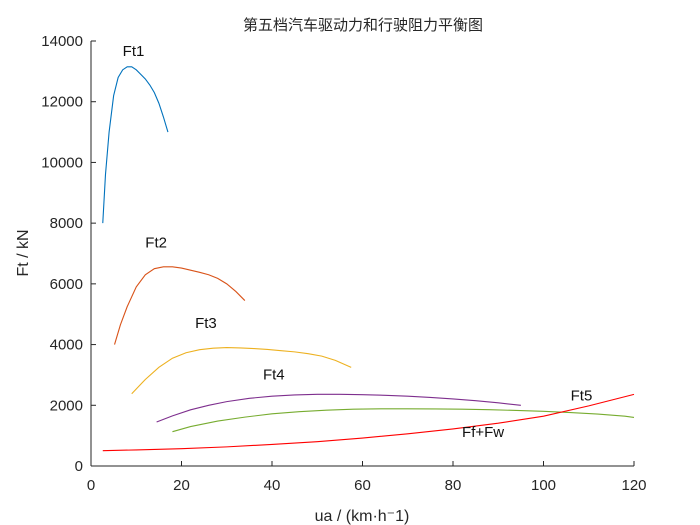  What do you see at coordinates (135, 145) in the screenshot?
I see `series-line-ft1` at bounding box center [135, 145].